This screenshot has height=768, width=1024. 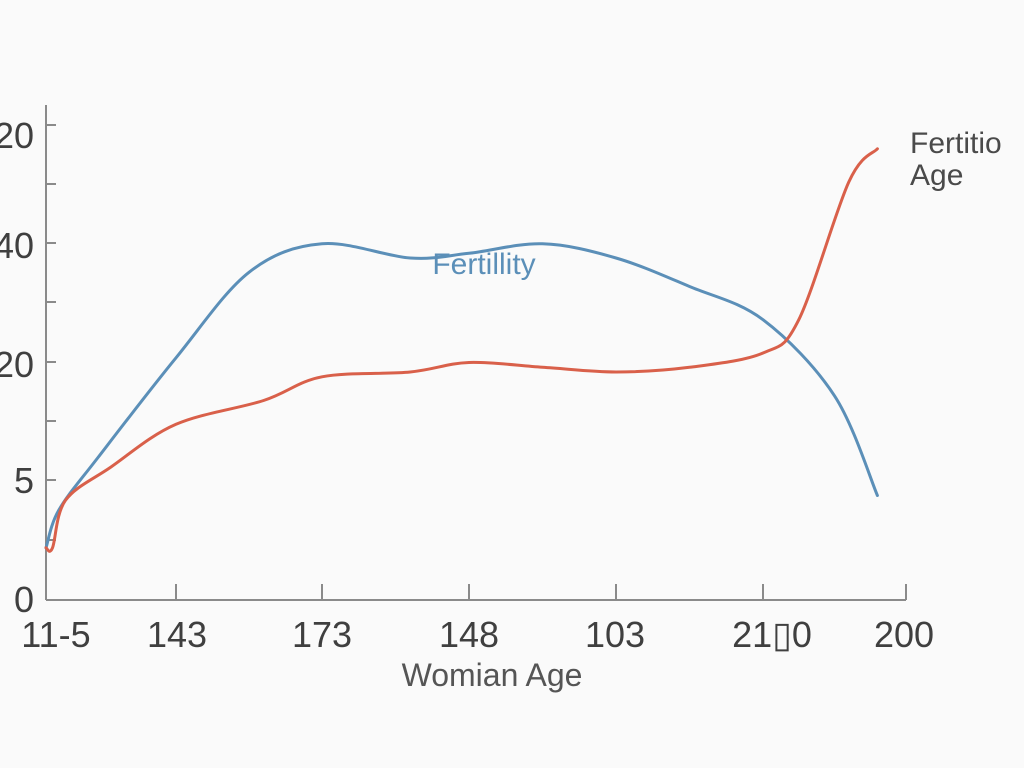 What do you see at coordinates (24, 599) in the screenshot?
I see `y-tick-label: 0` at bounding box center [24, 599].